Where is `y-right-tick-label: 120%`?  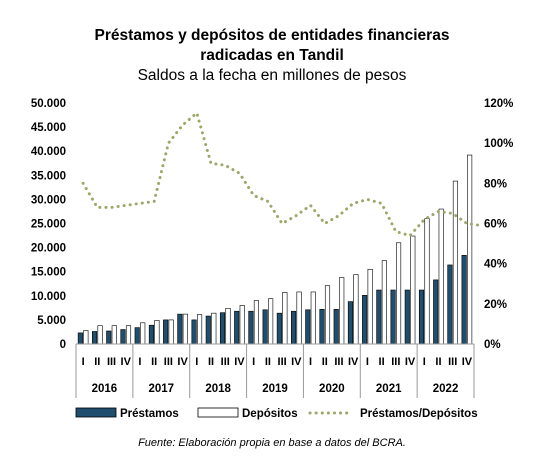
y-right-tick-label: 120% is located at coordinates (498, 104).